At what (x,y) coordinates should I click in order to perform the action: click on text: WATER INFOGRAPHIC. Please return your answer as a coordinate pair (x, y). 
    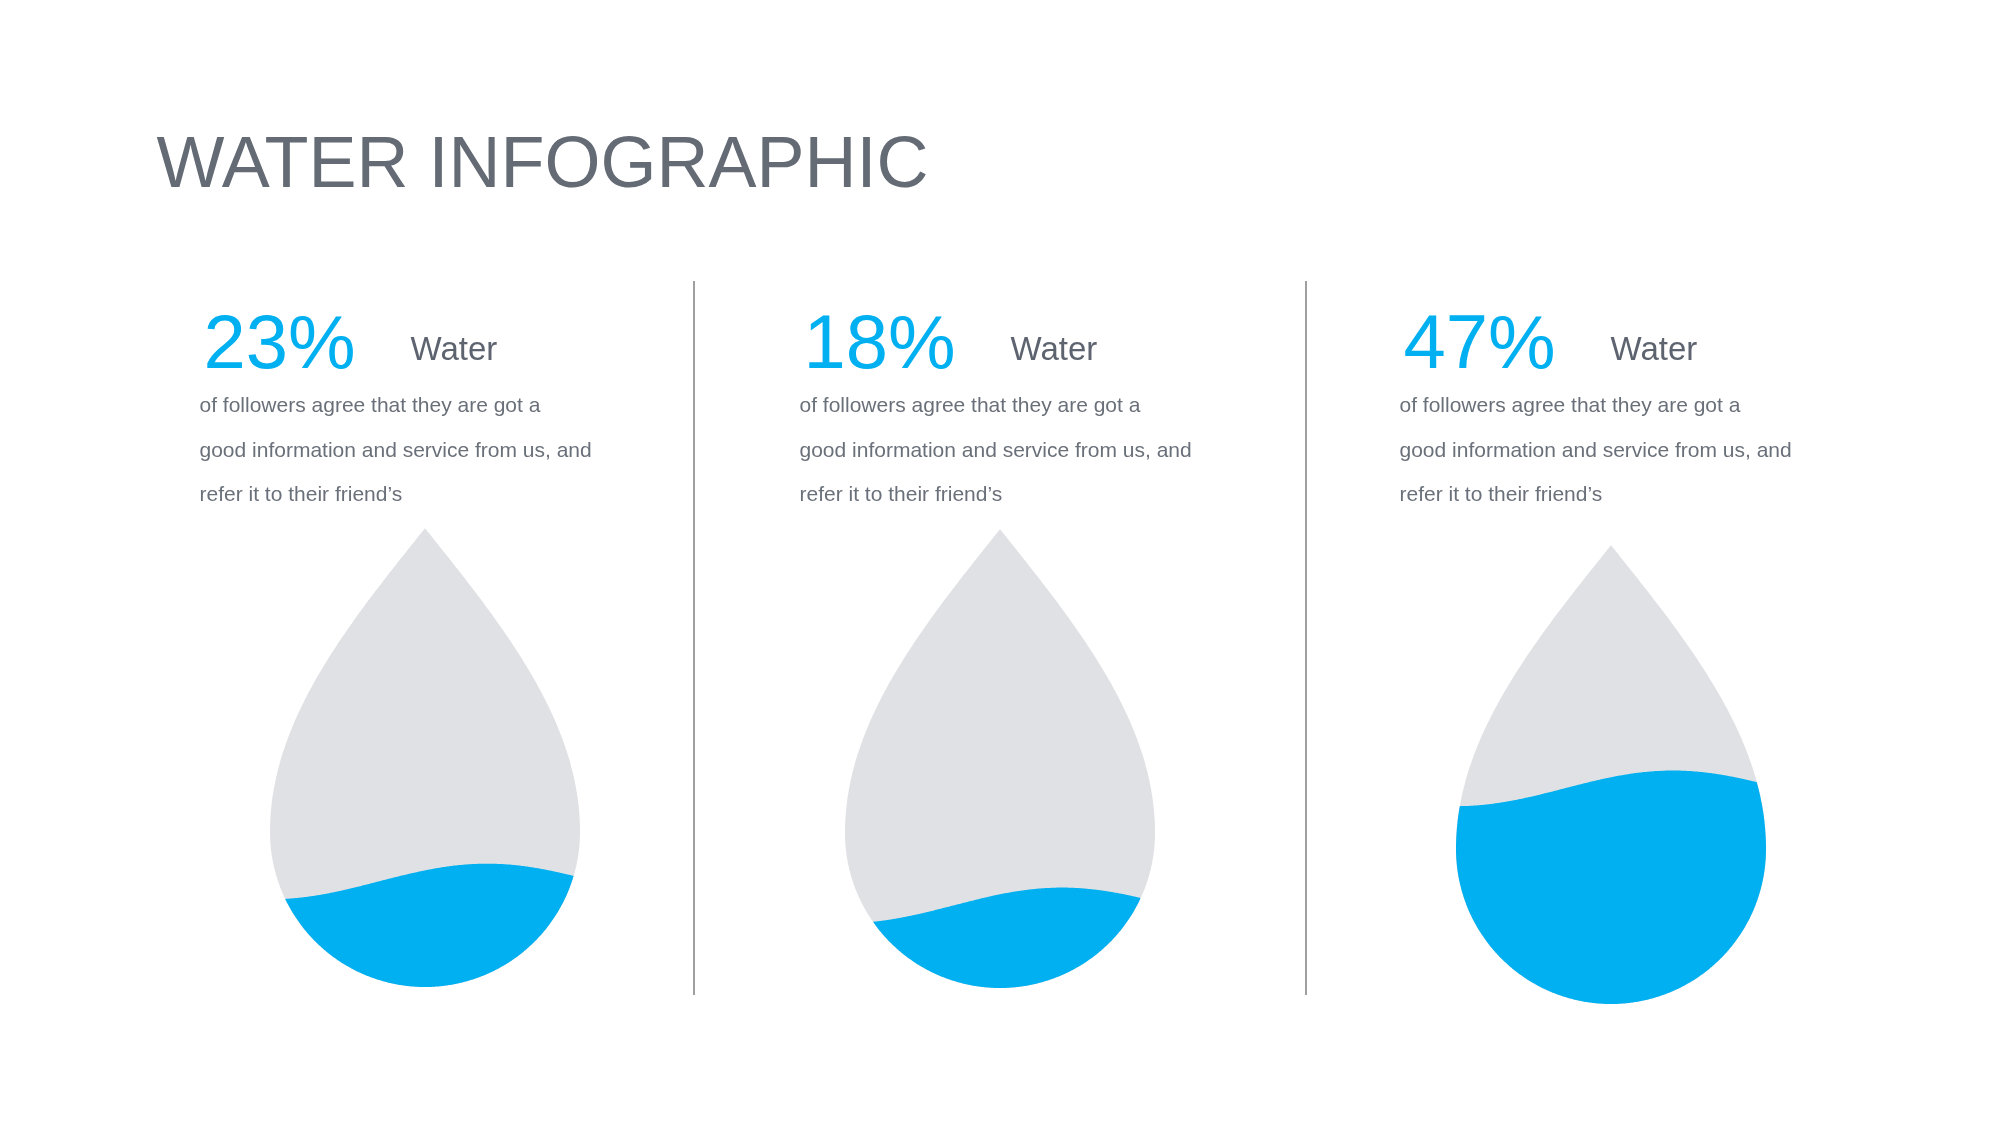
    Looking at the image, I should click on (542, 162).